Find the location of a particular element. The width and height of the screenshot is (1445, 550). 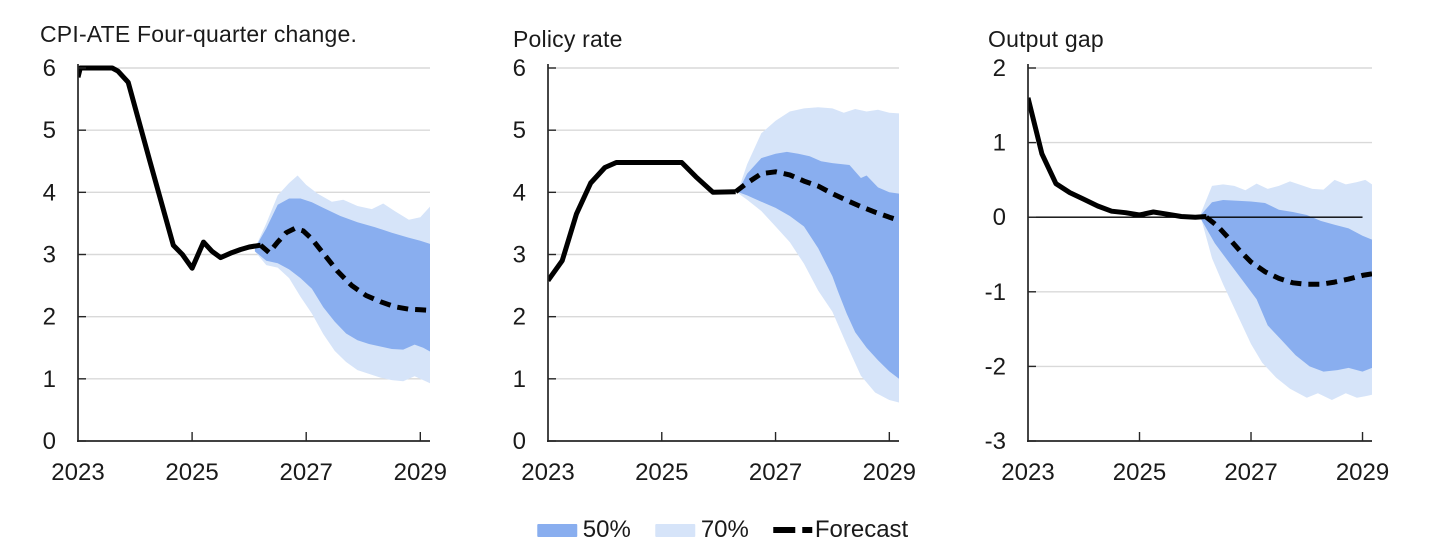

legend-label-70pct: 70% is located at coordinates (724, 529).